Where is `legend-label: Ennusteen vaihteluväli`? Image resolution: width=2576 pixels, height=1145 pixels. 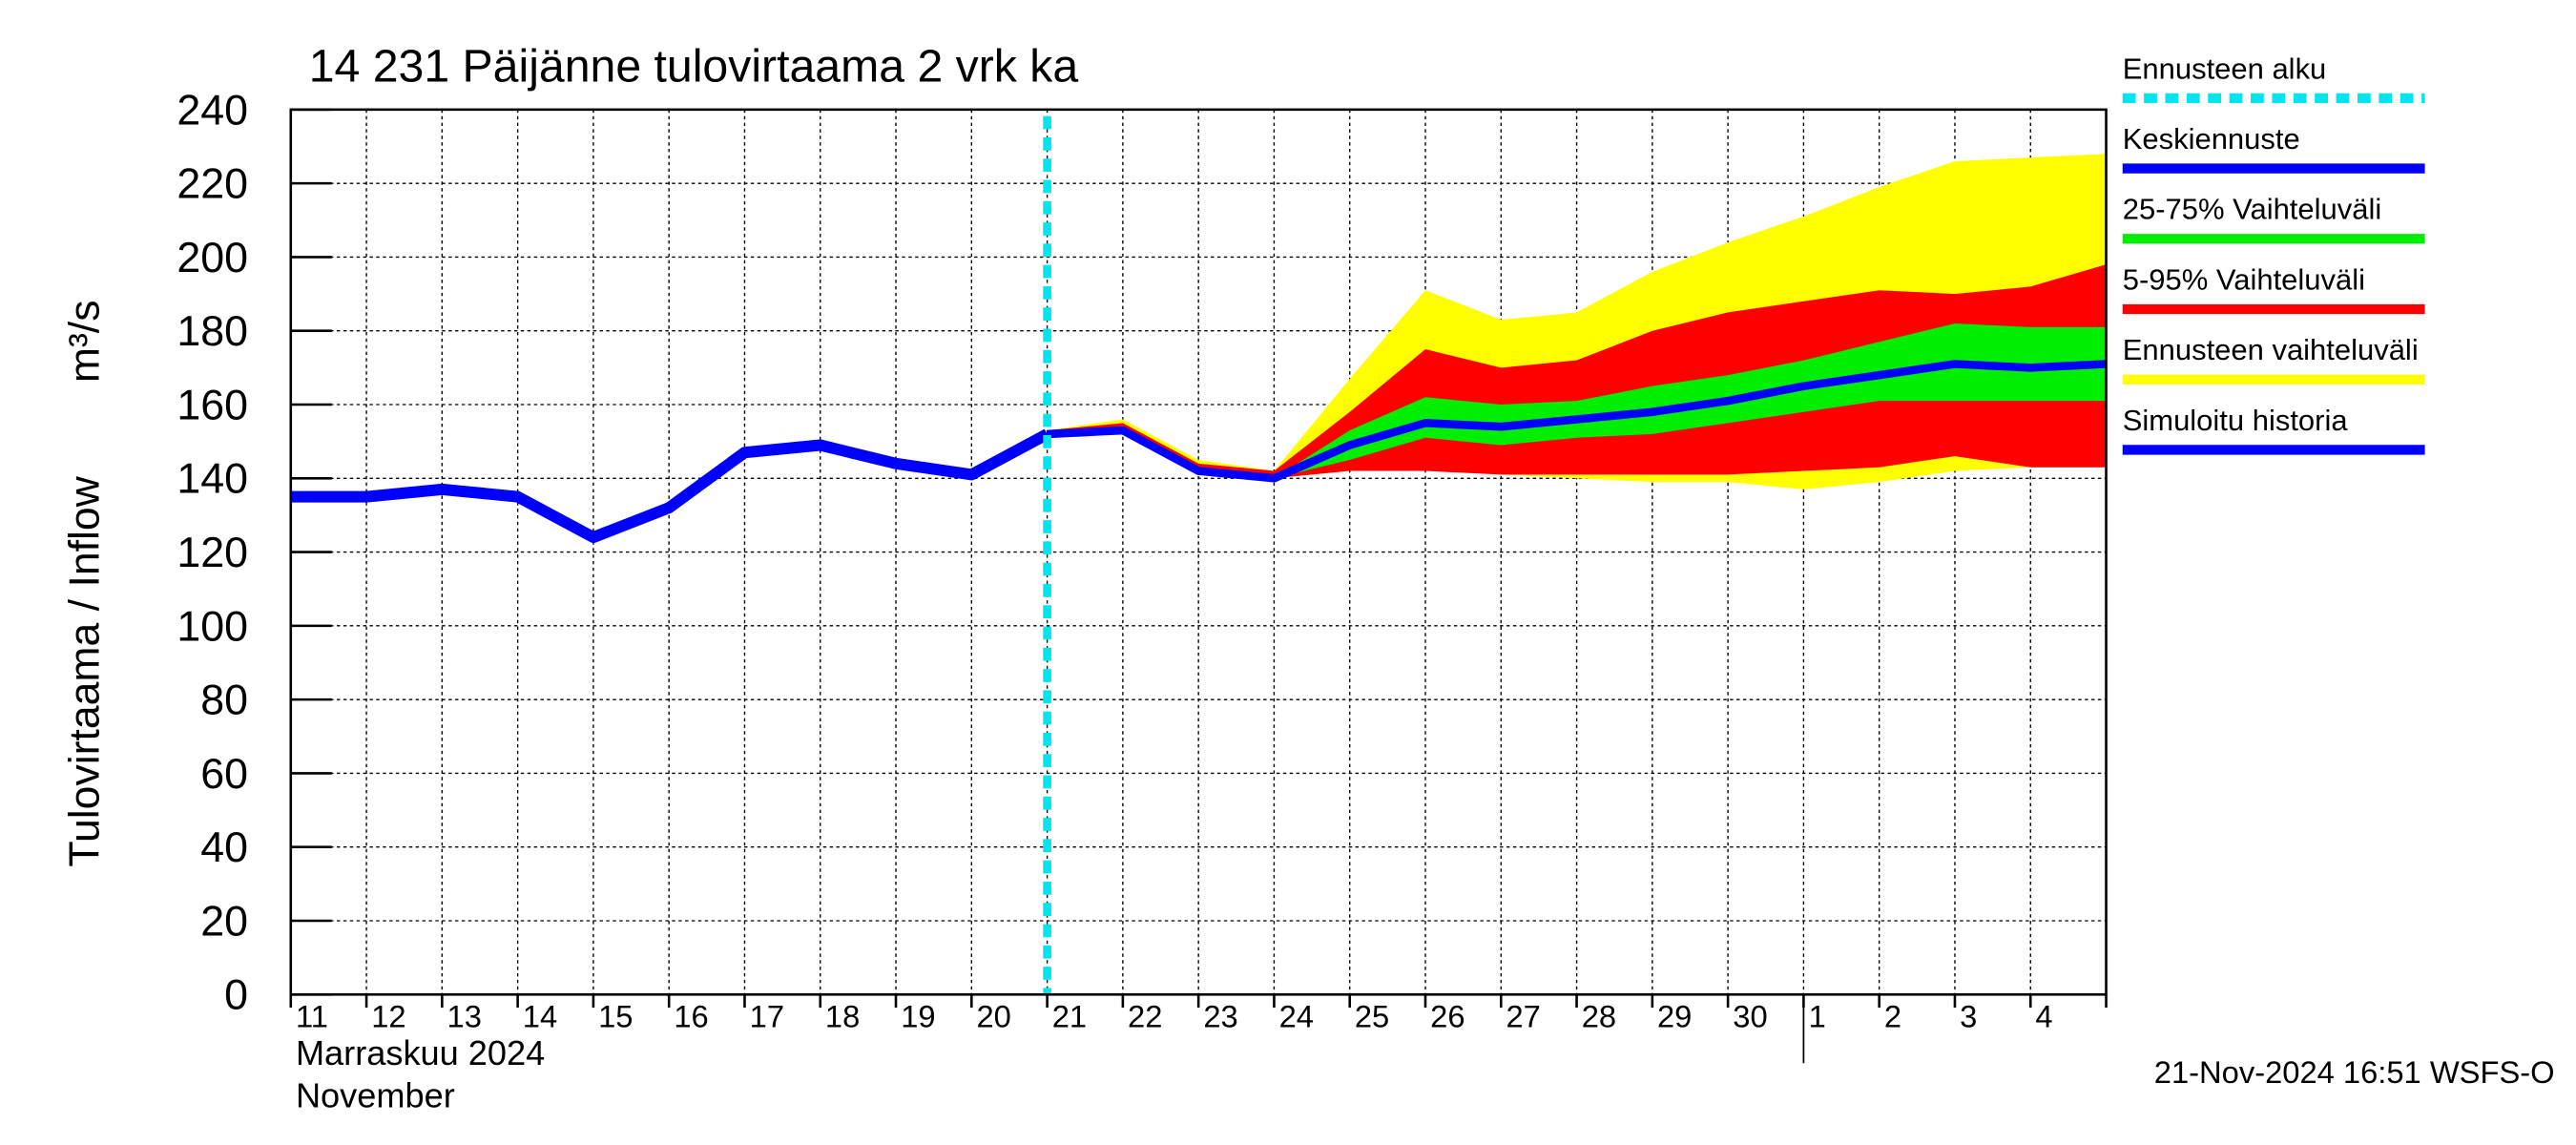 legend-label: Ennusteen vaihteluväli is located at coordinates (2271, 350).